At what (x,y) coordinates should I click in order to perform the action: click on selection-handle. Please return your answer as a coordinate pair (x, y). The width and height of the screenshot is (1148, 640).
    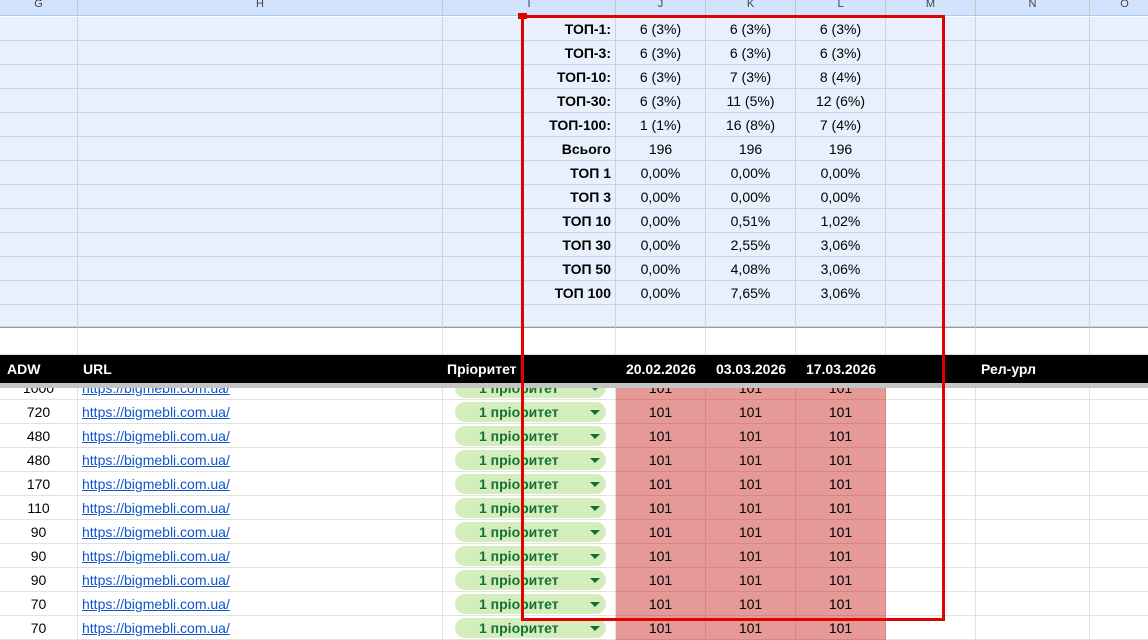
    Looking at the image, I should click on (522, 16).